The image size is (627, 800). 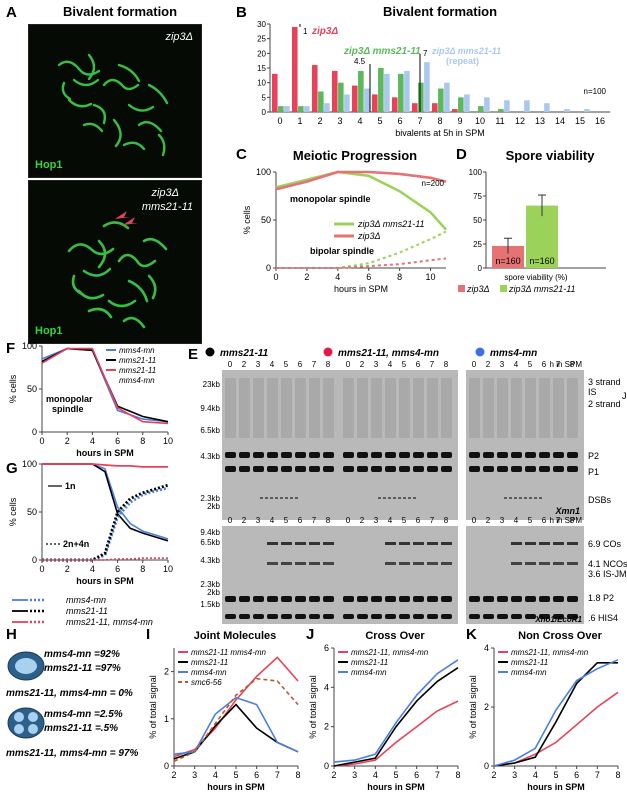 I want to click on micrograph-bottom-label-1: zip3Δ, so click(x=165, y=193).